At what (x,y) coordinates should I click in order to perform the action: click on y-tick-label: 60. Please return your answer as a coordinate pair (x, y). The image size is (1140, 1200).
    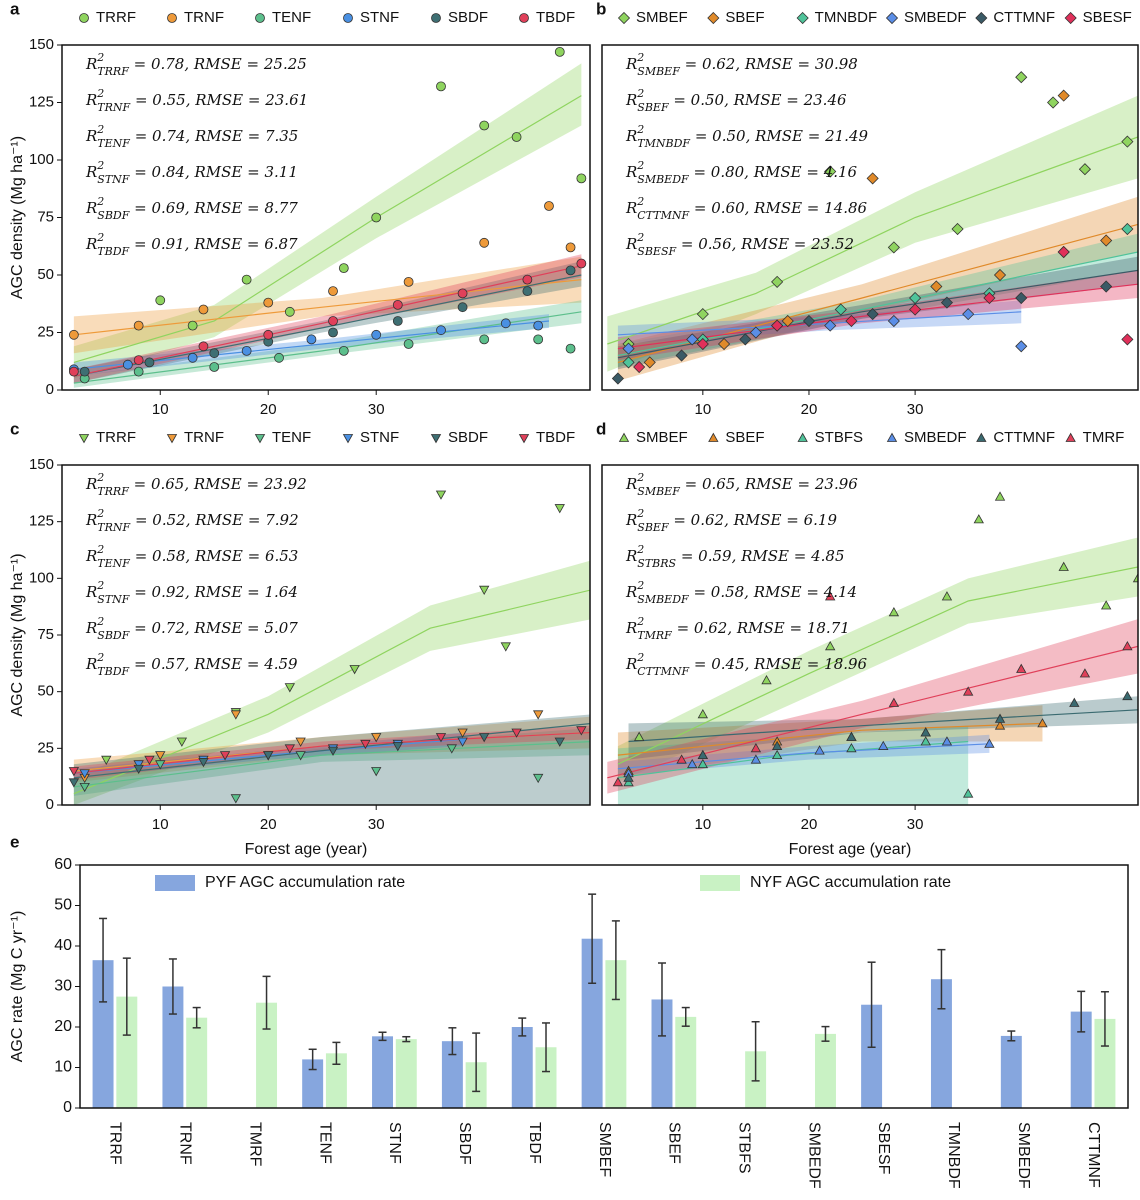
    Looking at the image, I should click on (63, 864).